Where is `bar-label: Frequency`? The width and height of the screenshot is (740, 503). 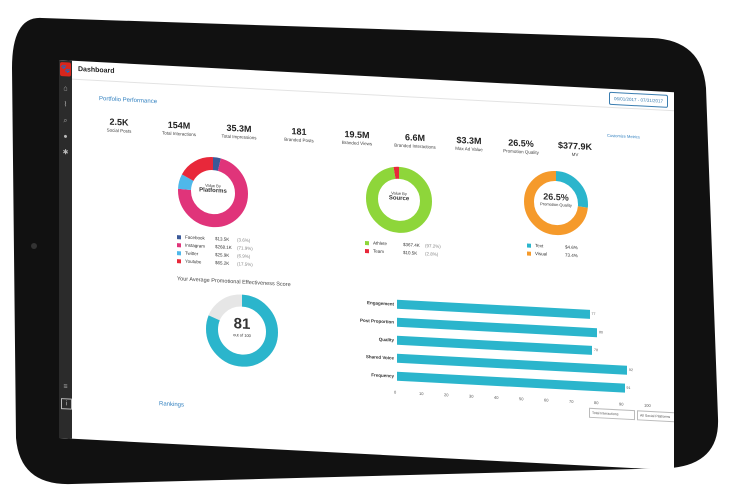
bar-label: Frequency is located at coordinates (382, 375).